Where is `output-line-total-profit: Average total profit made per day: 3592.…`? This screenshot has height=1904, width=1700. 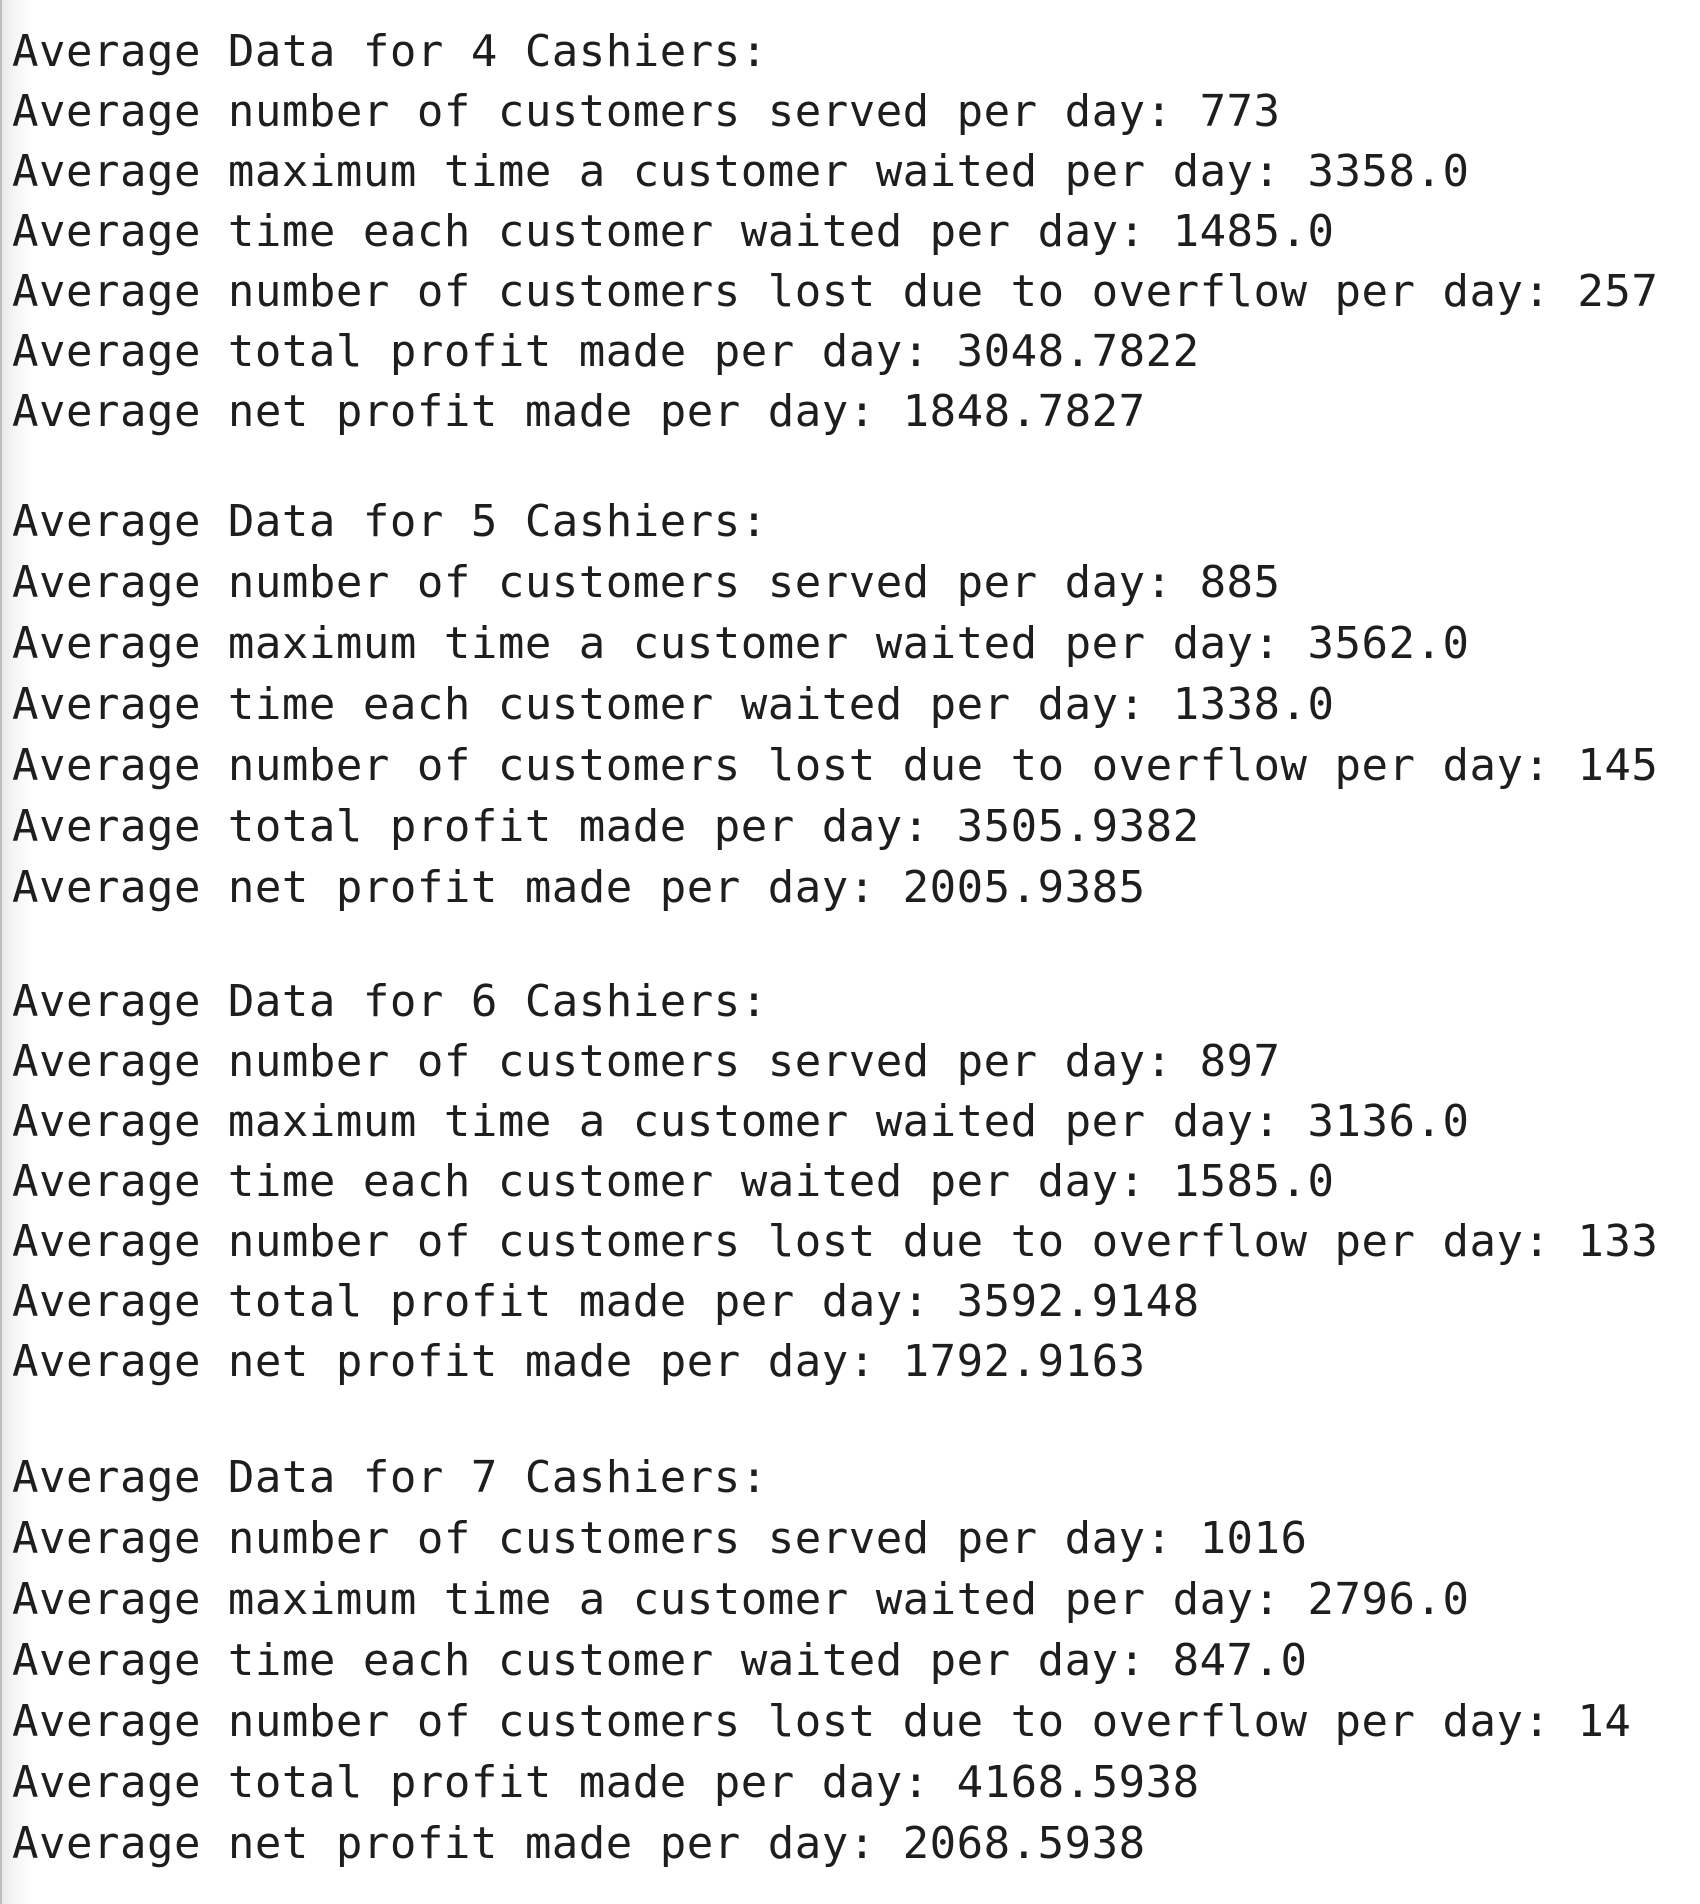
output-line-total-profit: Average total profit made per day: 3592.… is located at coordinates (606, 1301).